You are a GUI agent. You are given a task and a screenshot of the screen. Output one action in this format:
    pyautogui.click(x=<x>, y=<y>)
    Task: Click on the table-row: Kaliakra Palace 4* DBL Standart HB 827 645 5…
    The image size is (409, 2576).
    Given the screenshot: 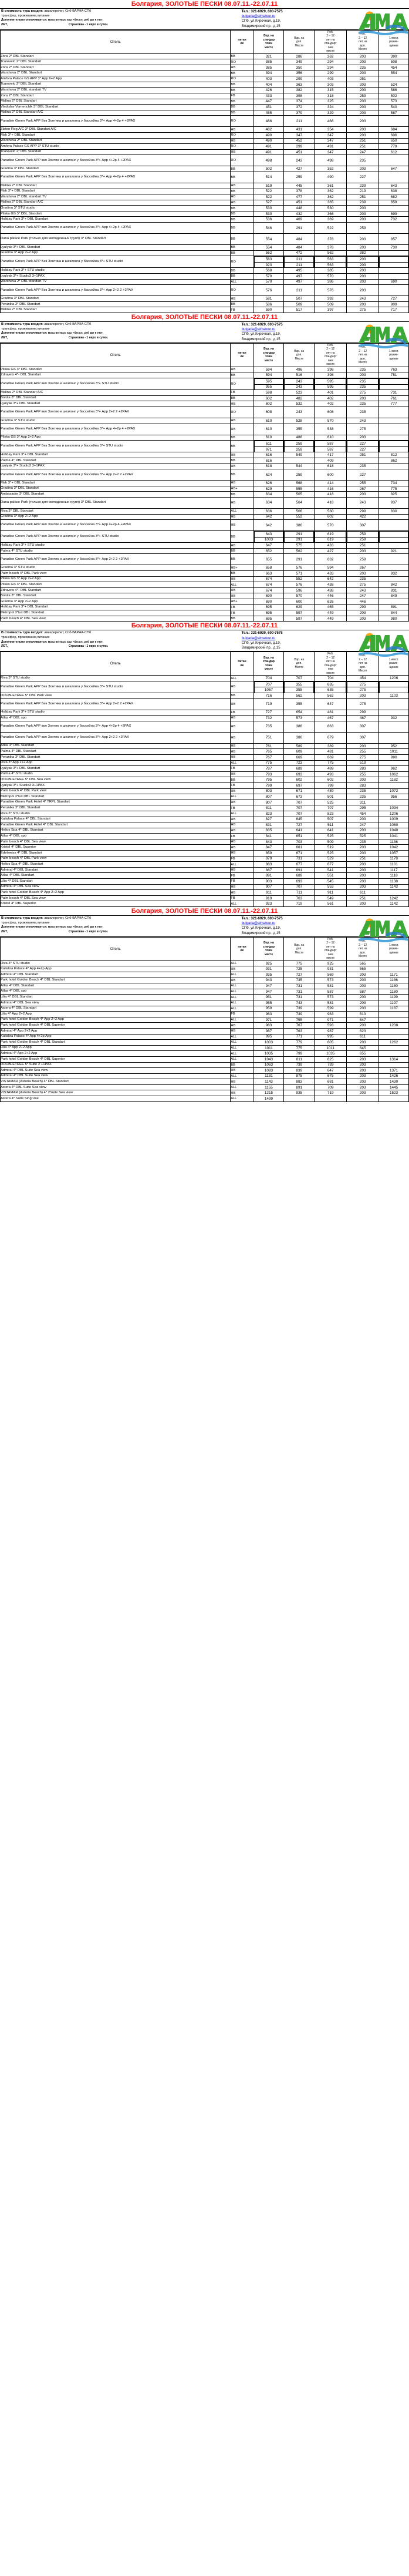 What is the action you would take?
    pyautogui.click(x=204, y=819)
    